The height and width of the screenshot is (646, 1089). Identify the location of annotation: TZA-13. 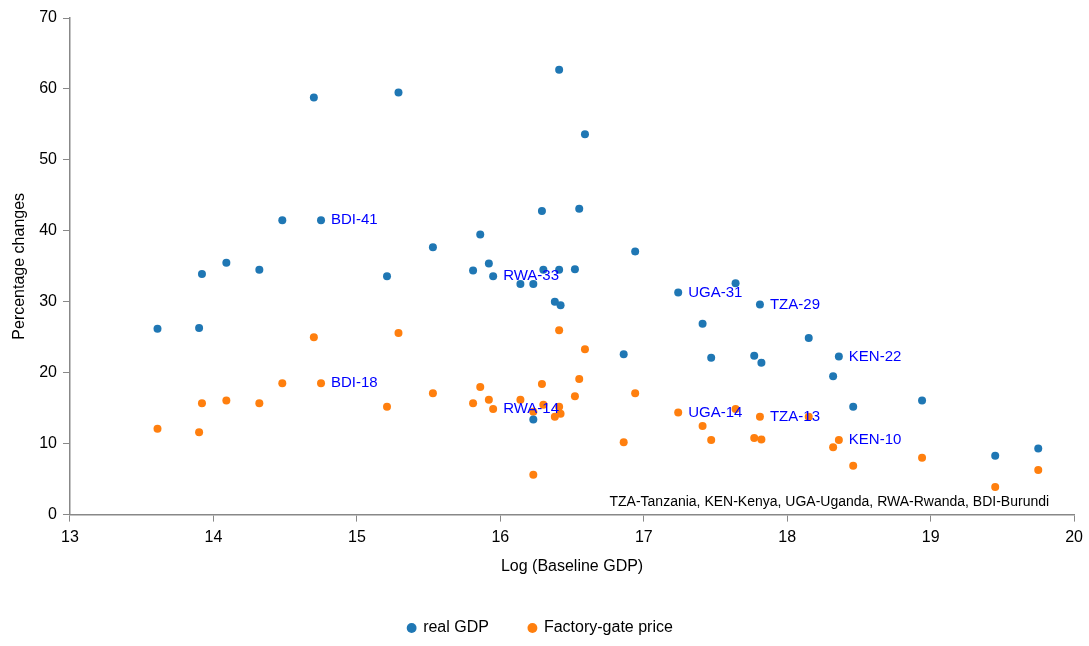
(794, 415).